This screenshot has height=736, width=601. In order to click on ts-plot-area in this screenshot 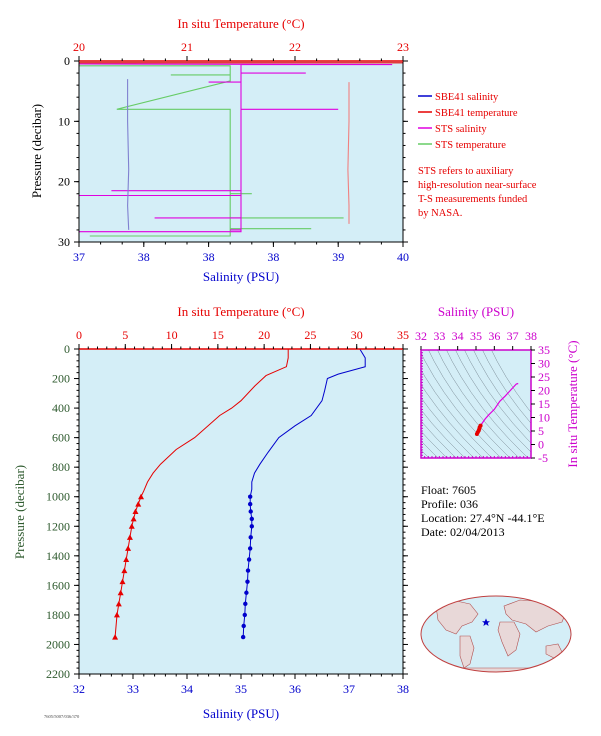, I will do `click(476, 404)`.